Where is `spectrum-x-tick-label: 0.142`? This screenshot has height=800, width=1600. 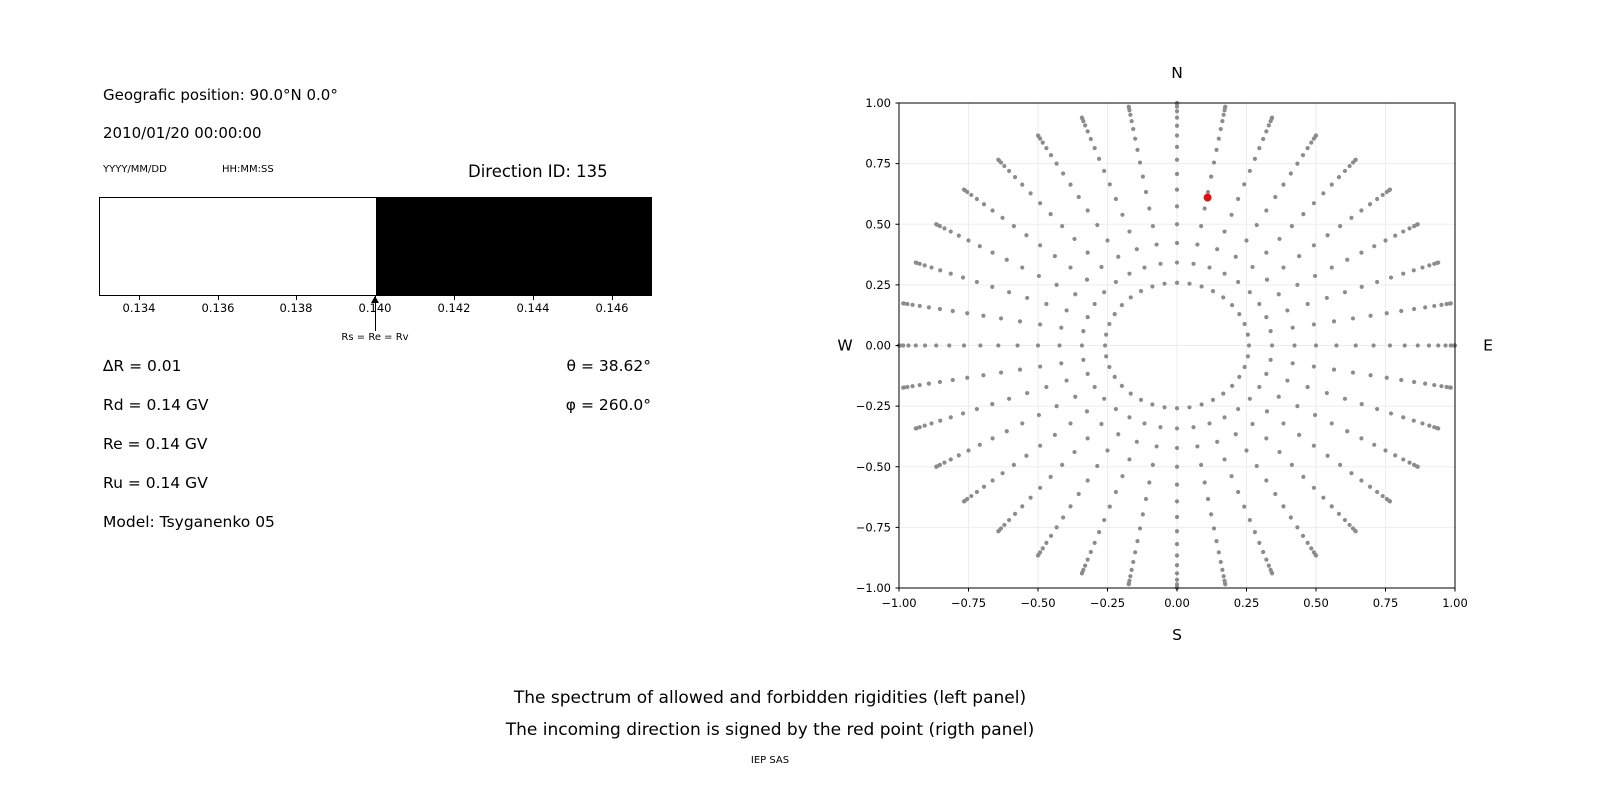
spectrum-x-tick-label: 0.142 is located at coordinates (454, 308).